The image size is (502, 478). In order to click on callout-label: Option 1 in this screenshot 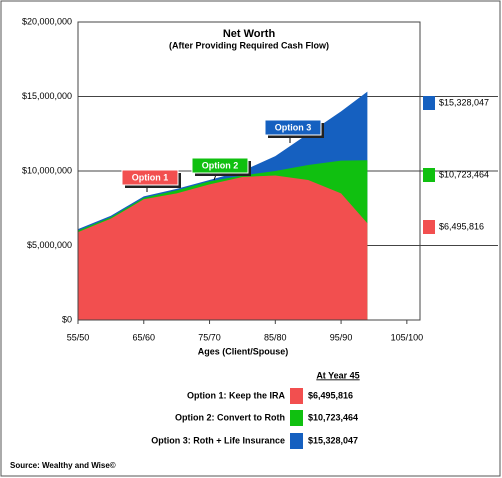, I will do `click(150, 177)`.